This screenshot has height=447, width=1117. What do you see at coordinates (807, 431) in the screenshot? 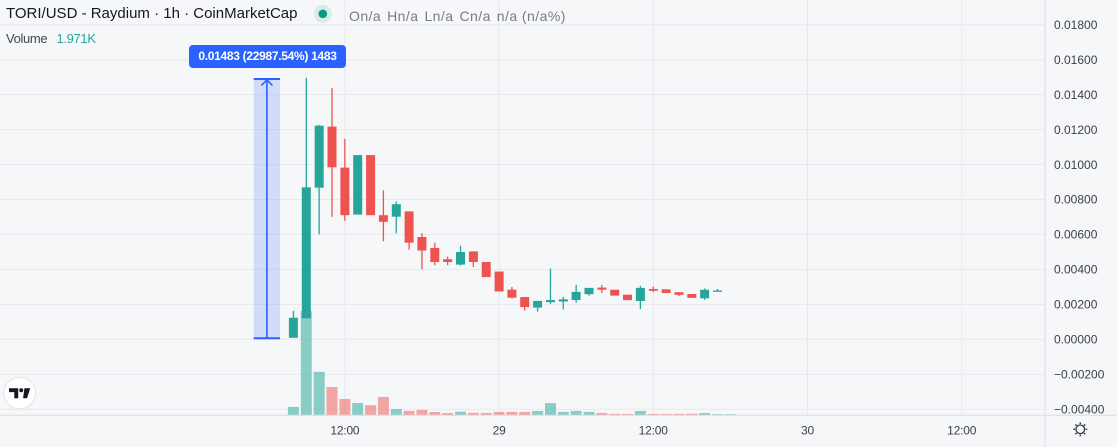
I see `svg-text: 30` at bounding box center [807, 431].